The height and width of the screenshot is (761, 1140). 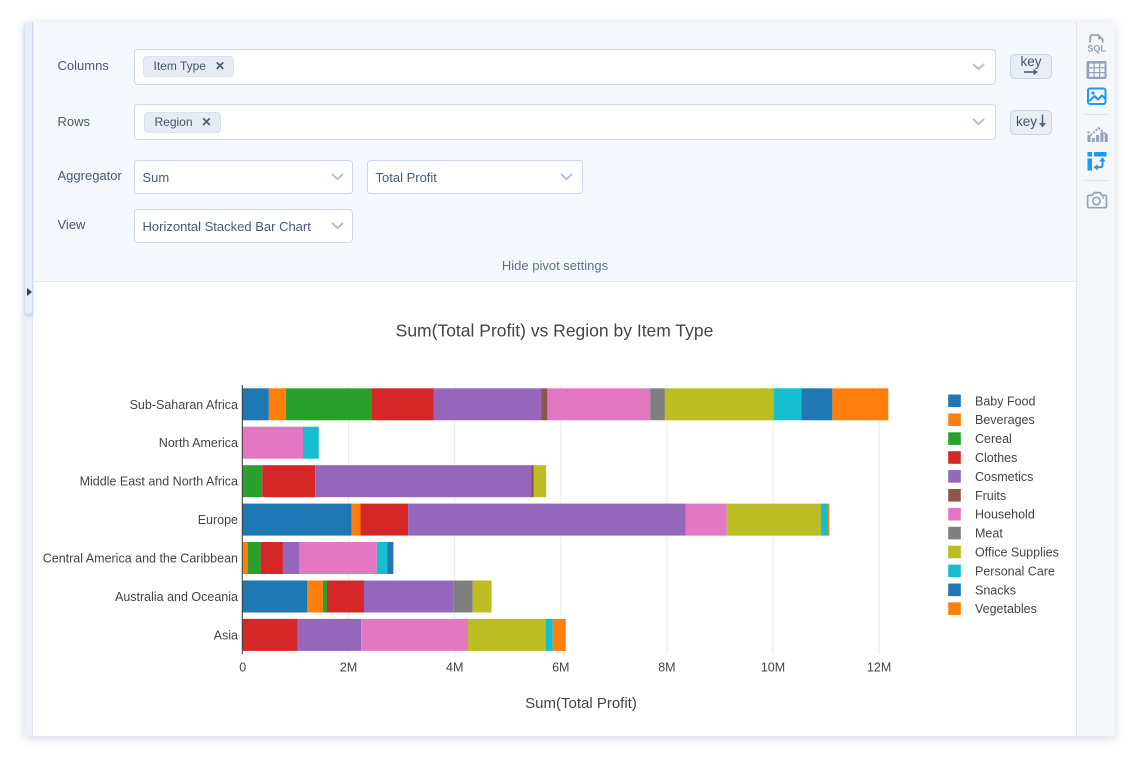 What do you see at coordinates (226, 635) in the screenshot?
I see `svg-text: Asia` at bounding box center [226, 635].